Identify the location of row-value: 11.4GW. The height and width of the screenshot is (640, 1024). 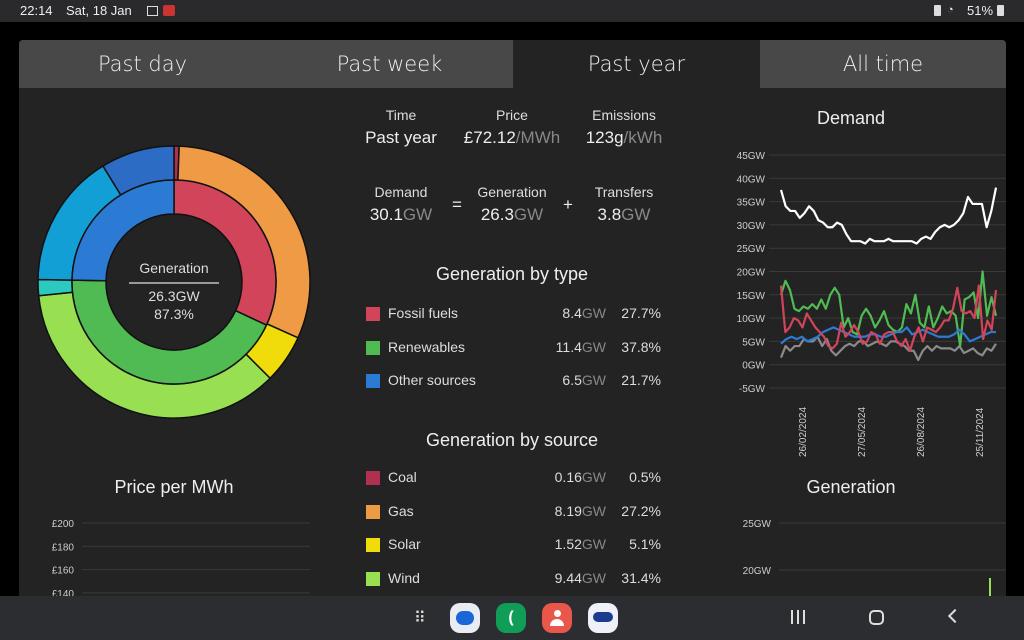
(580, 346).